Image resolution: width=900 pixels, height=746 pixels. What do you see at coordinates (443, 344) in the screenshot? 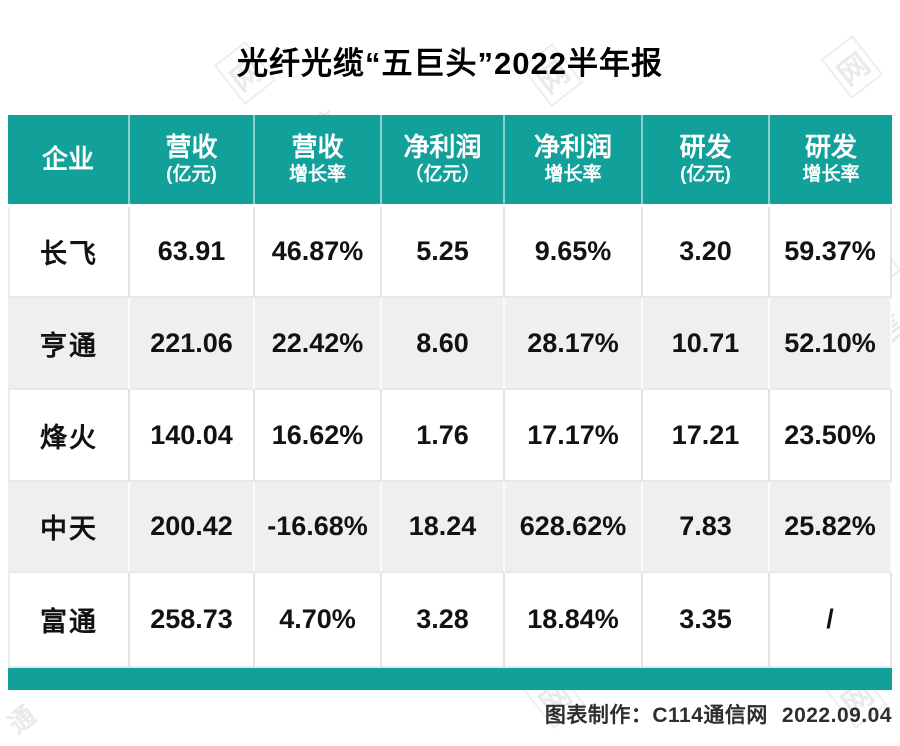
I see `table-cell: 8.60` at bounding box center [443, 344].